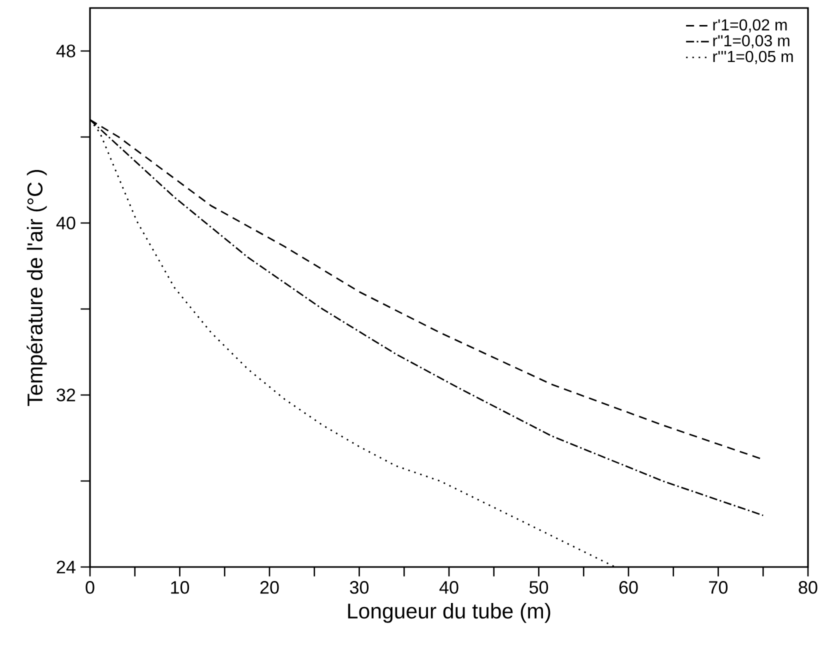 The width and height of the screenshot is (823, 662). I want to click on y-axis-title: Température de l'air (°C ), so click(36, 288).